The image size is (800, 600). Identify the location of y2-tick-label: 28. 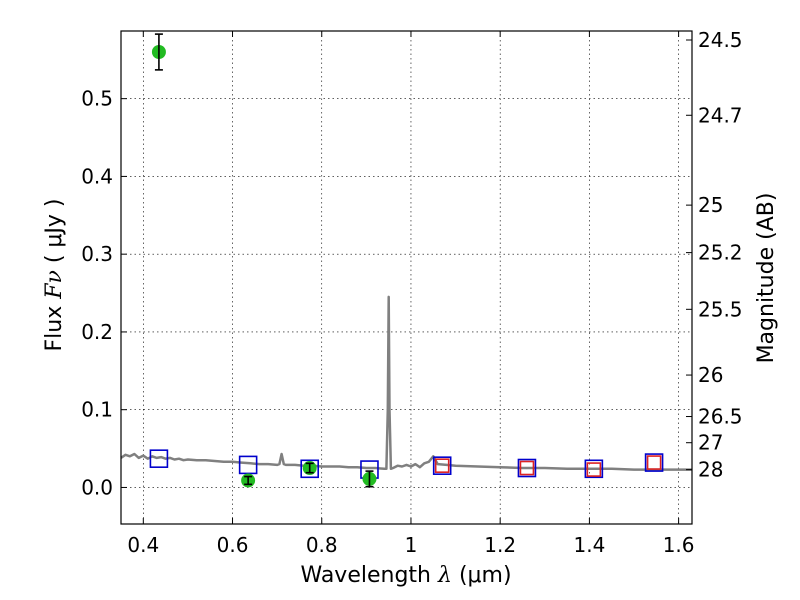
(710, 470).